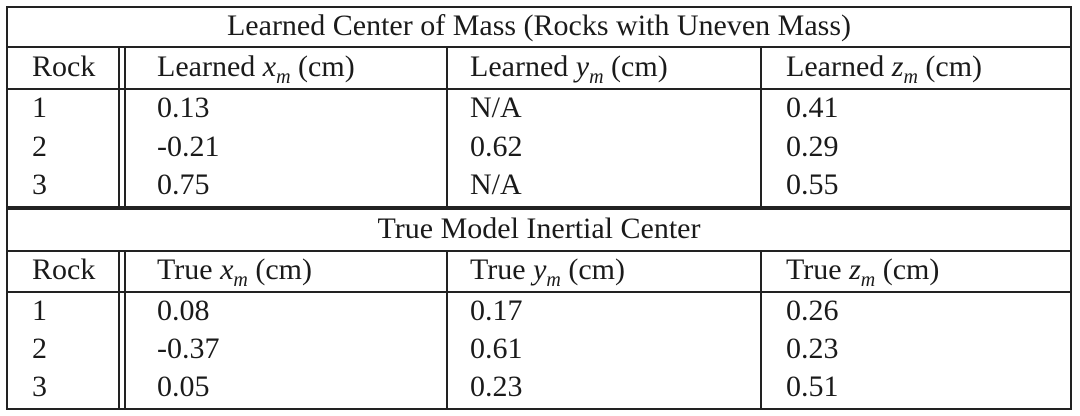 This screenshot has width=1080, height=416. I want to click on s2-r1-rock: 1, so click(39, 310).